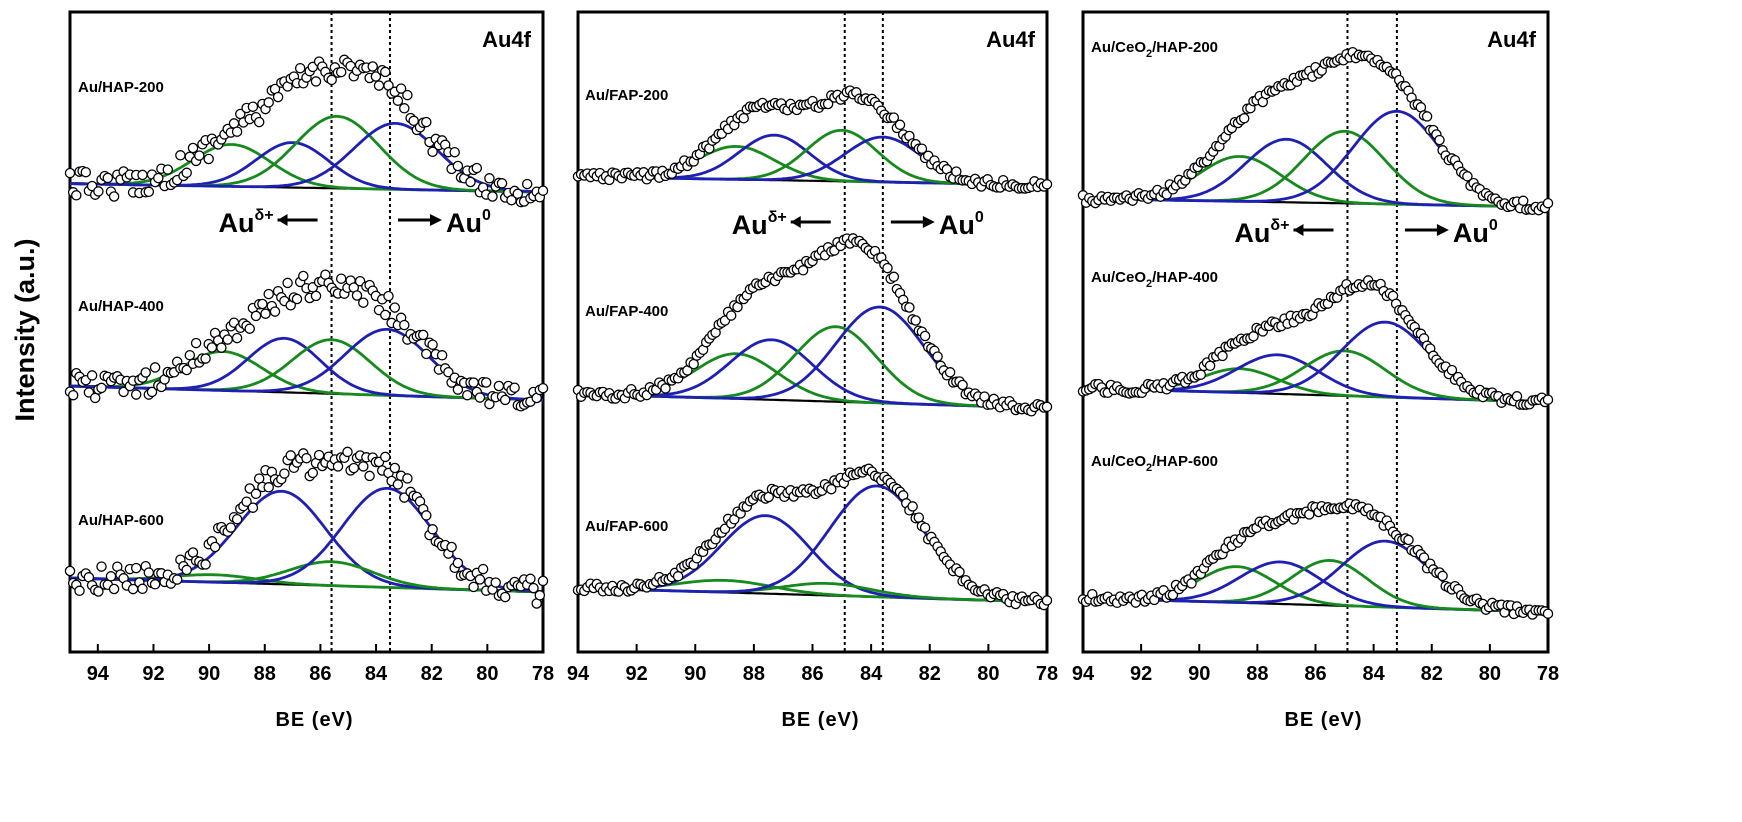  I want to click on spectrum-1: Au/HAP-200, so click(306, 131).